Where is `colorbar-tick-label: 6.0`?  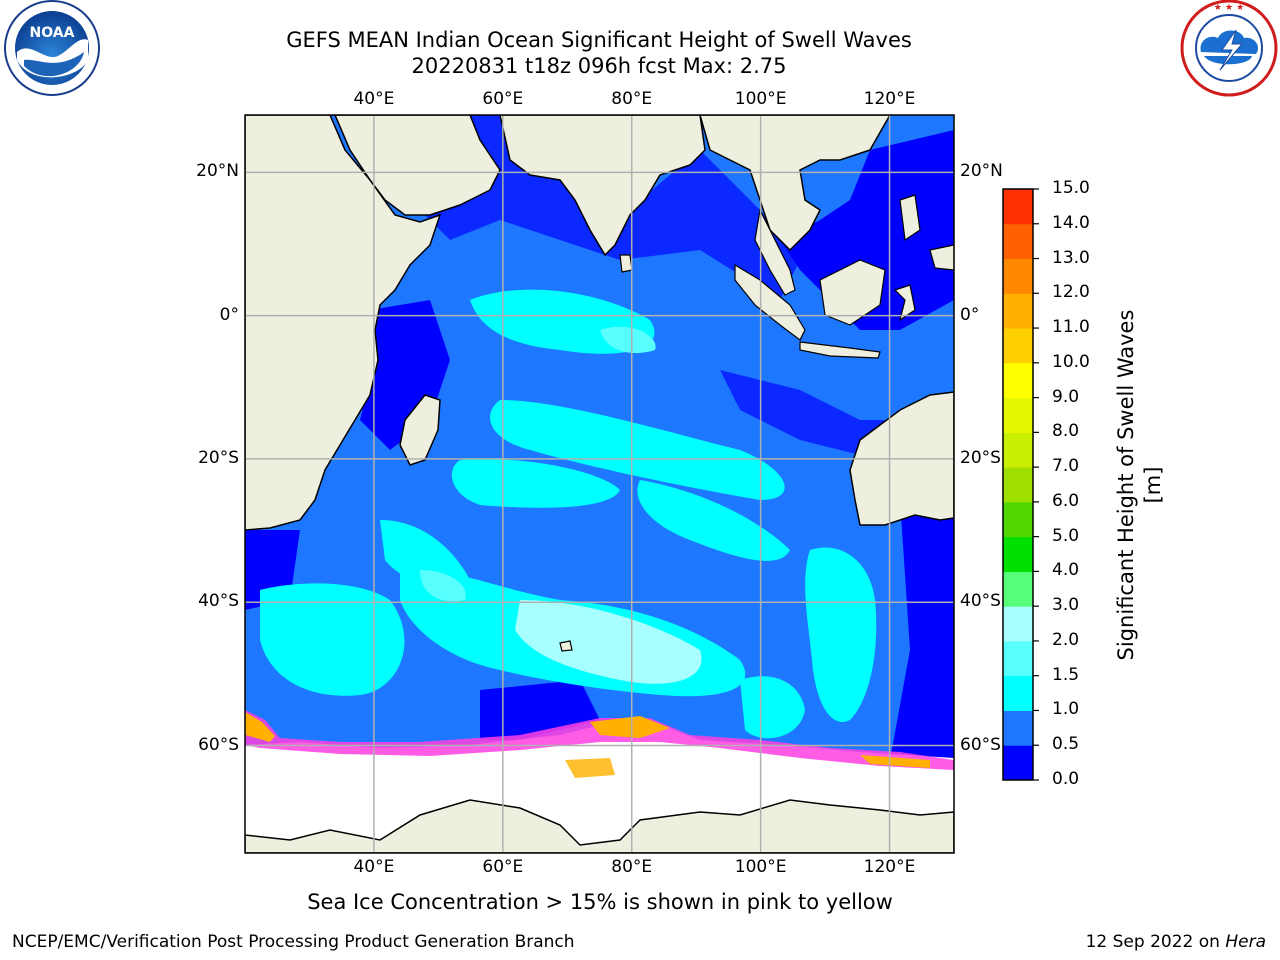 colorbar-tick-label: 6.0 is located at coordinates (1066, 500).